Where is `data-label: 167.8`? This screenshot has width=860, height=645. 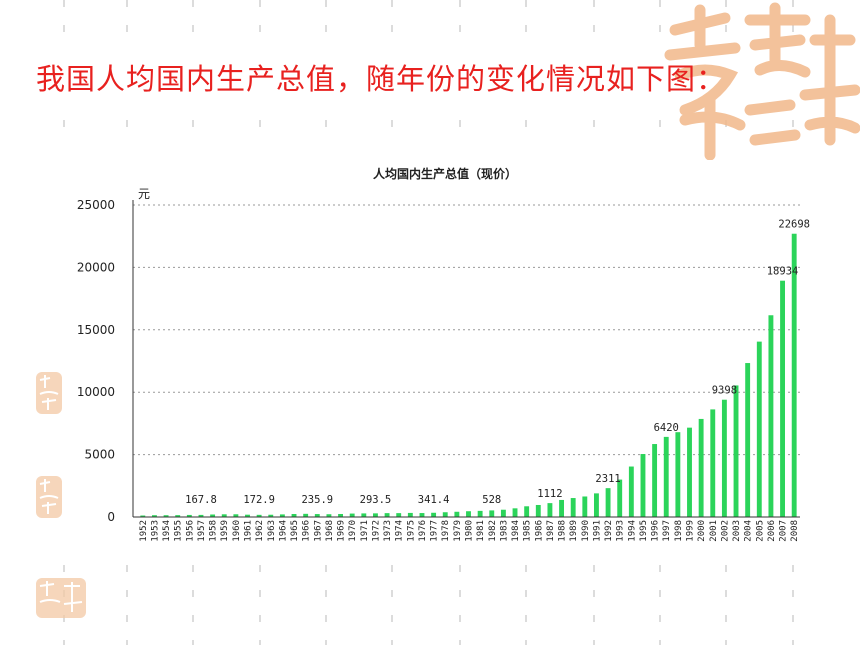 data-label: 167.8 is located at coordinates (201, 500).